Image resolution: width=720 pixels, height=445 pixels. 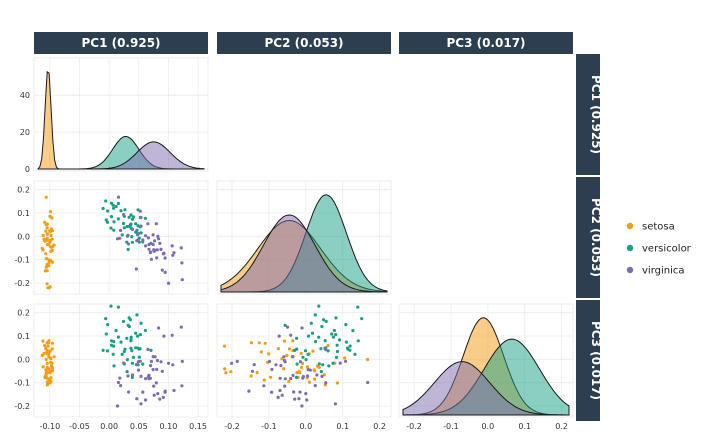 I want to click on panel-r2-c2, so click(x=304, y=237).